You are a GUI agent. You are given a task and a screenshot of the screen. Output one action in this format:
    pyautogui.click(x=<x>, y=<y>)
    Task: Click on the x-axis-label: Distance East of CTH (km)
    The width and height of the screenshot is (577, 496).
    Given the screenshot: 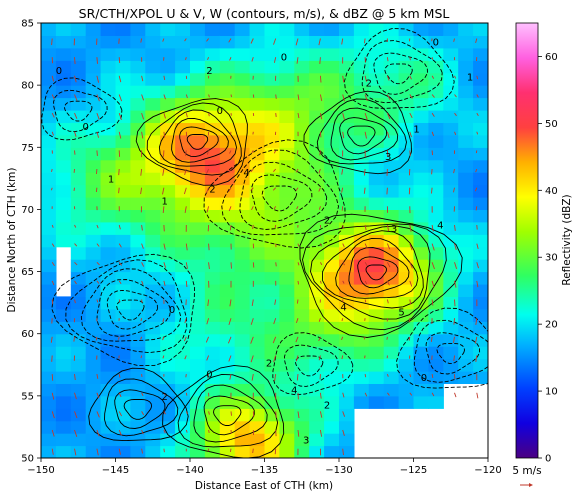 What is the action you would take?
    pyautogui.click(x=264, y=486)
    